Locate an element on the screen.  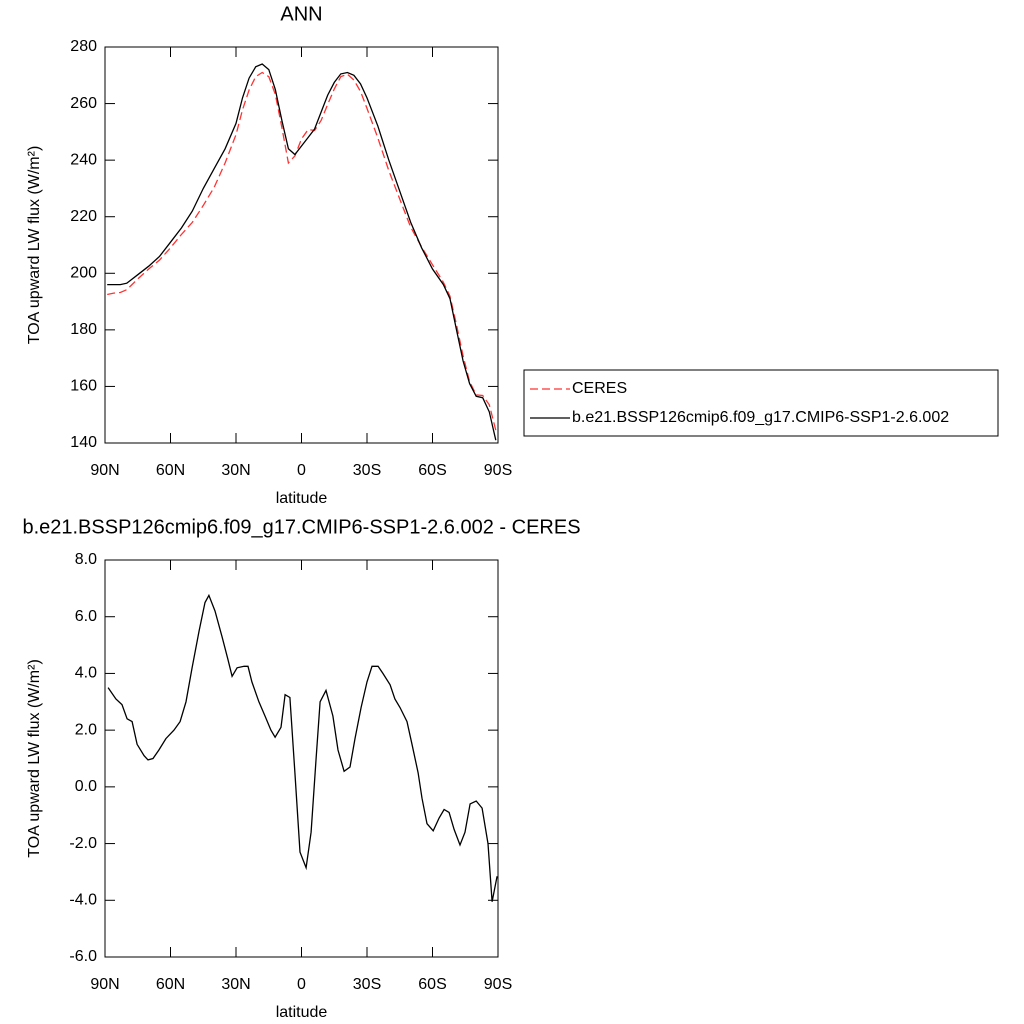
plot-frame is located at coordinates (301, 245).